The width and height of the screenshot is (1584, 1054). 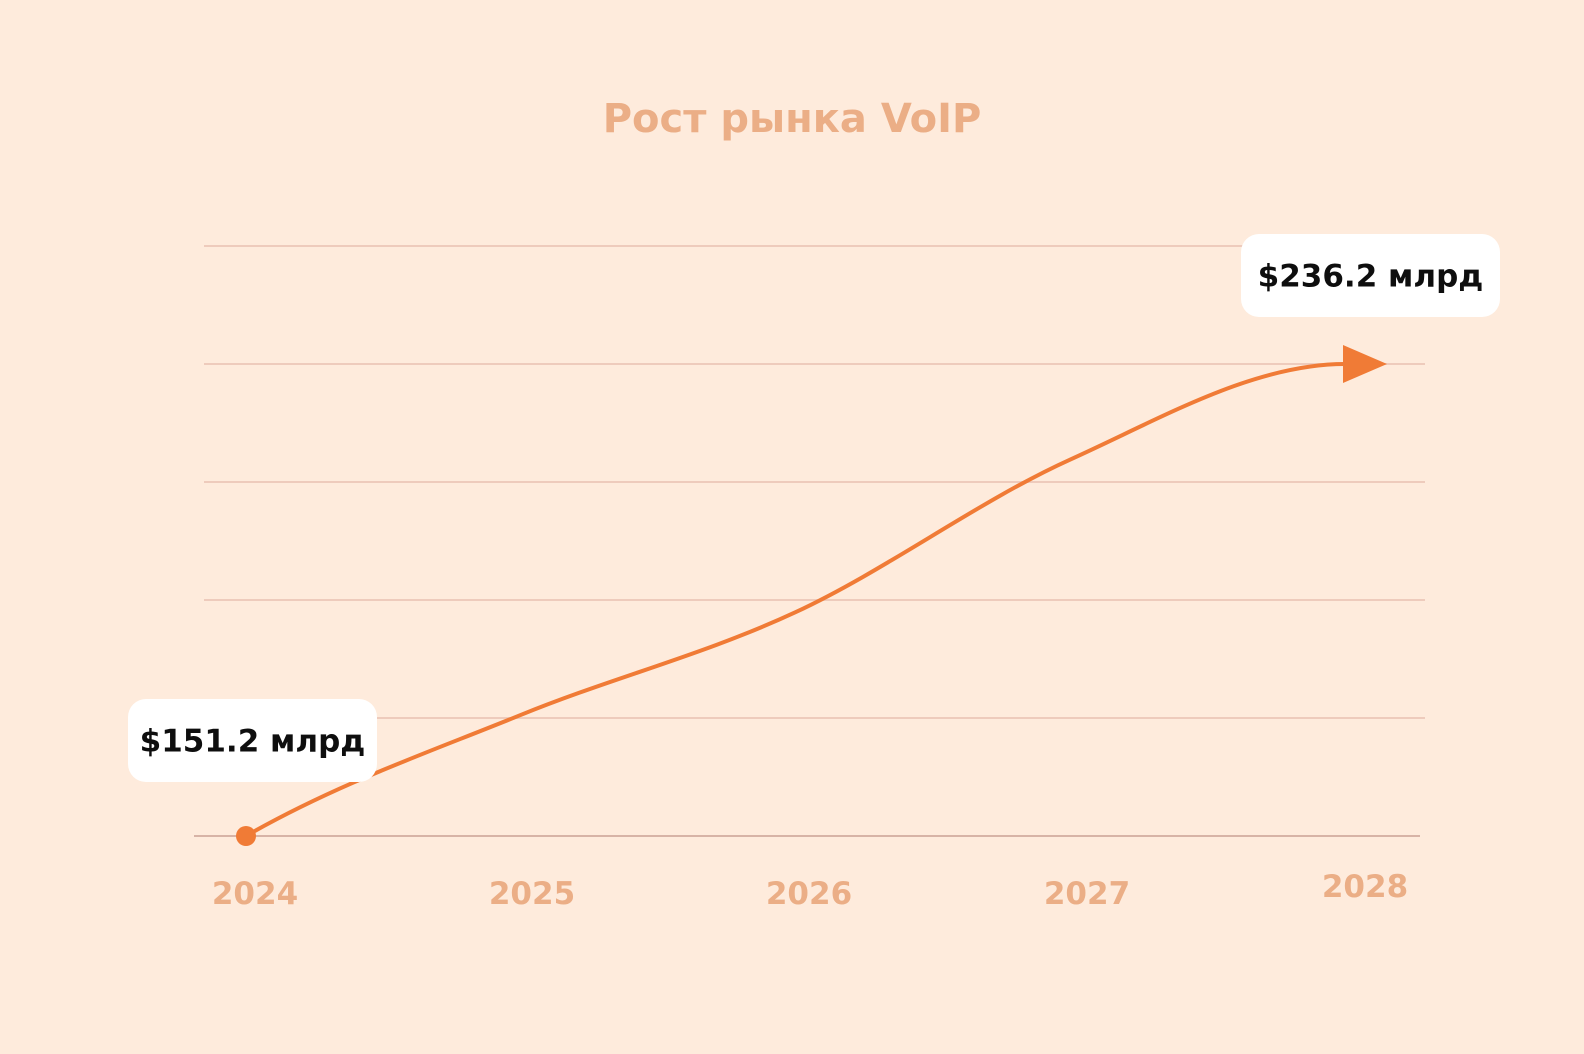 I want to click on x-tick-label: 2026, so click(x=809, y=894).